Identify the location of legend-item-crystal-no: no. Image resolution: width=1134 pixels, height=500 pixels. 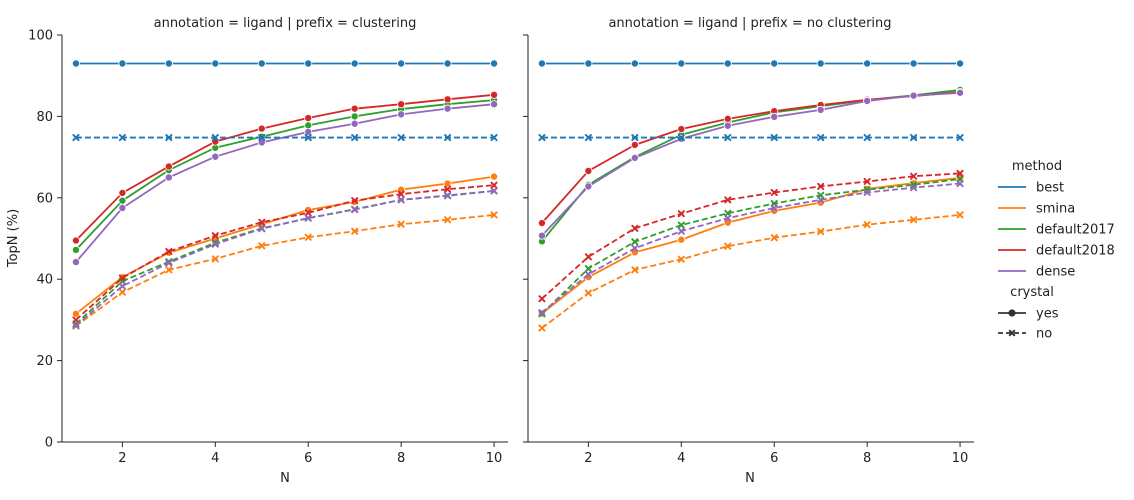
(1025, 334).